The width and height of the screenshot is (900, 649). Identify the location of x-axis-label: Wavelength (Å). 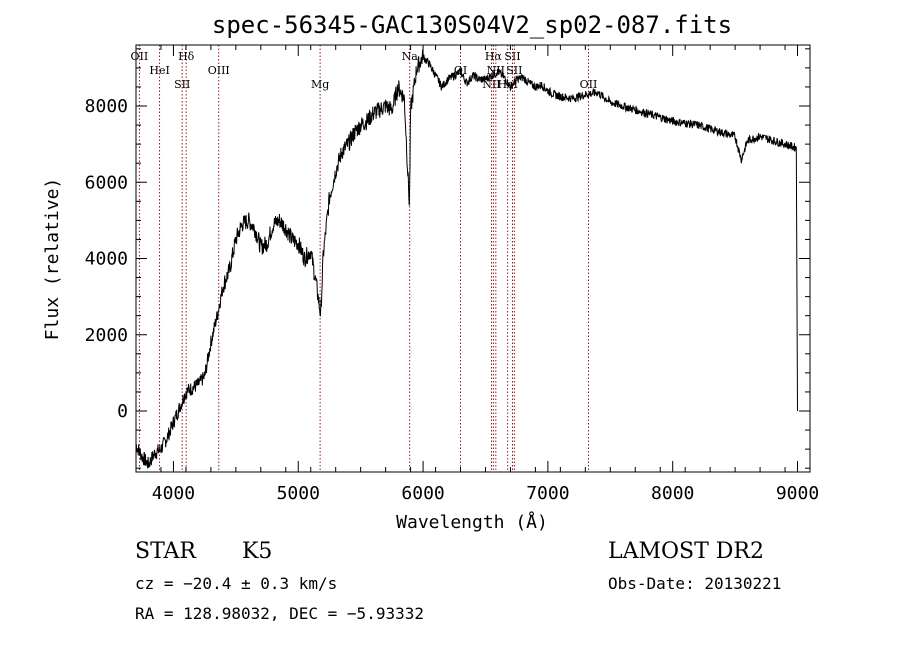
(472, 522).